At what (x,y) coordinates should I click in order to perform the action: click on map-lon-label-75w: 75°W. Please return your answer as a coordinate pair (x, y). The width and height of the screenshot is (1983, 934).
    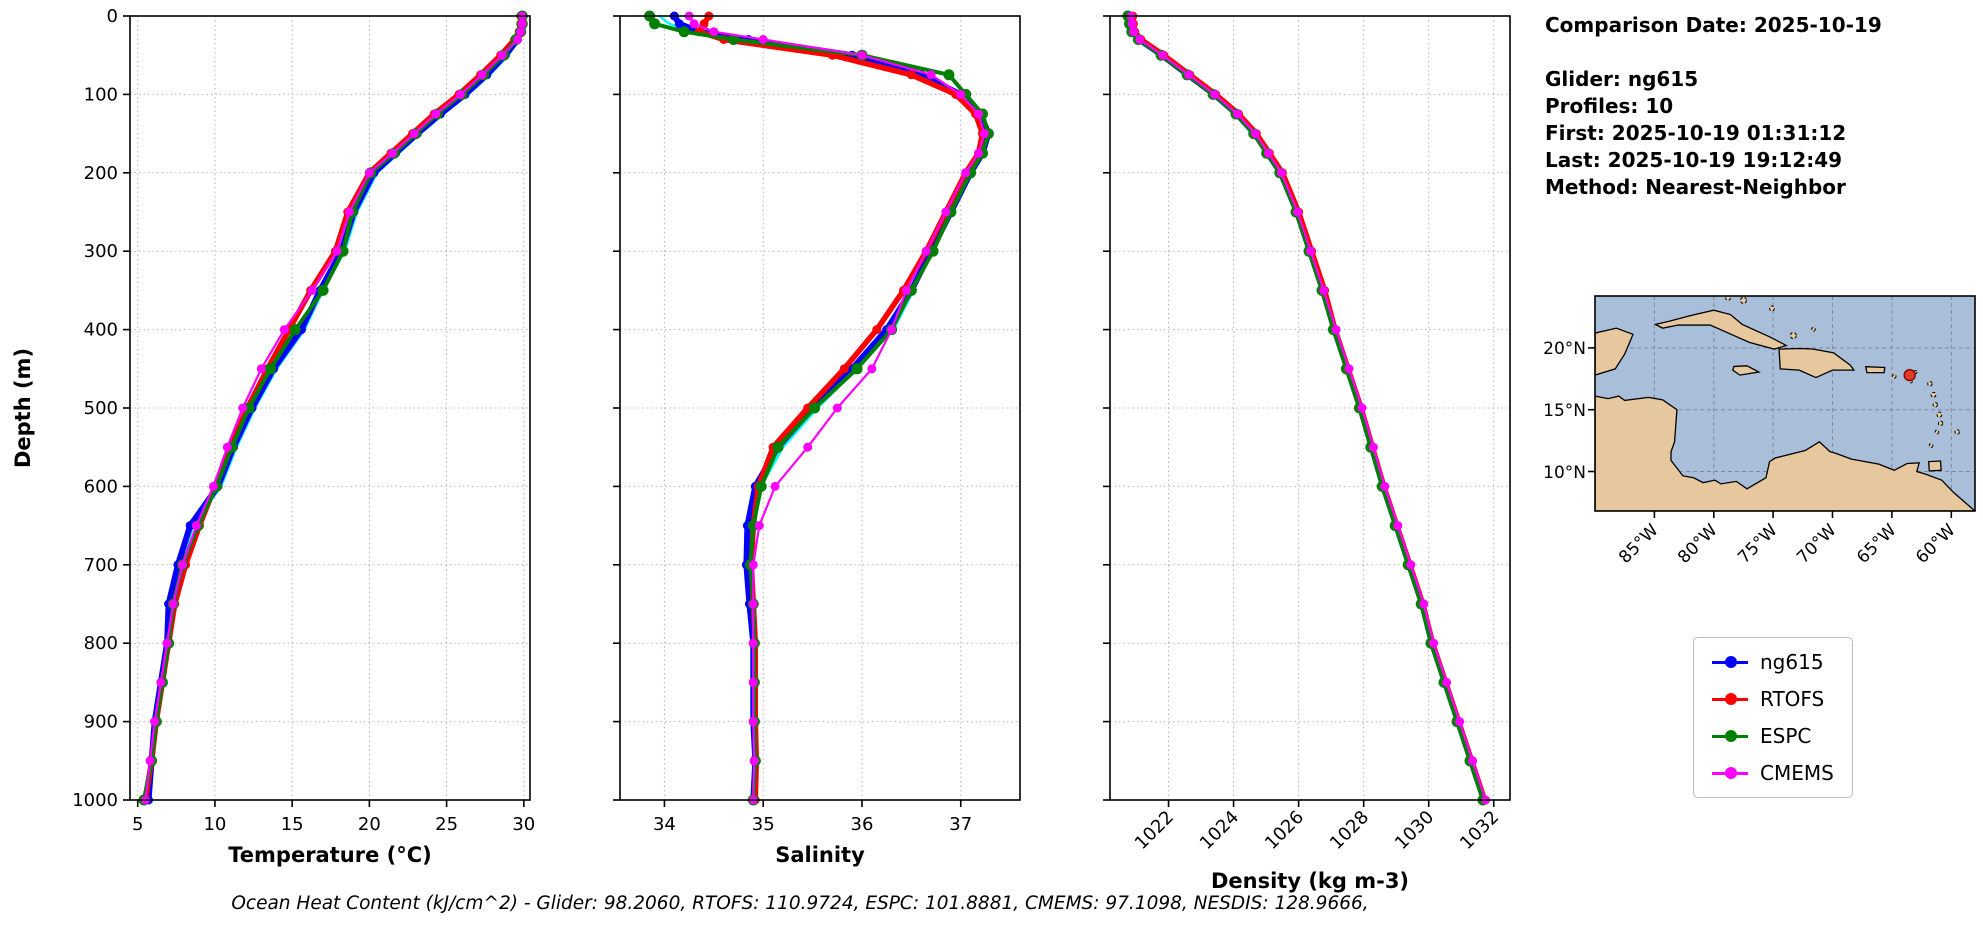
    Looking at the image, I should click on (1757, 543).